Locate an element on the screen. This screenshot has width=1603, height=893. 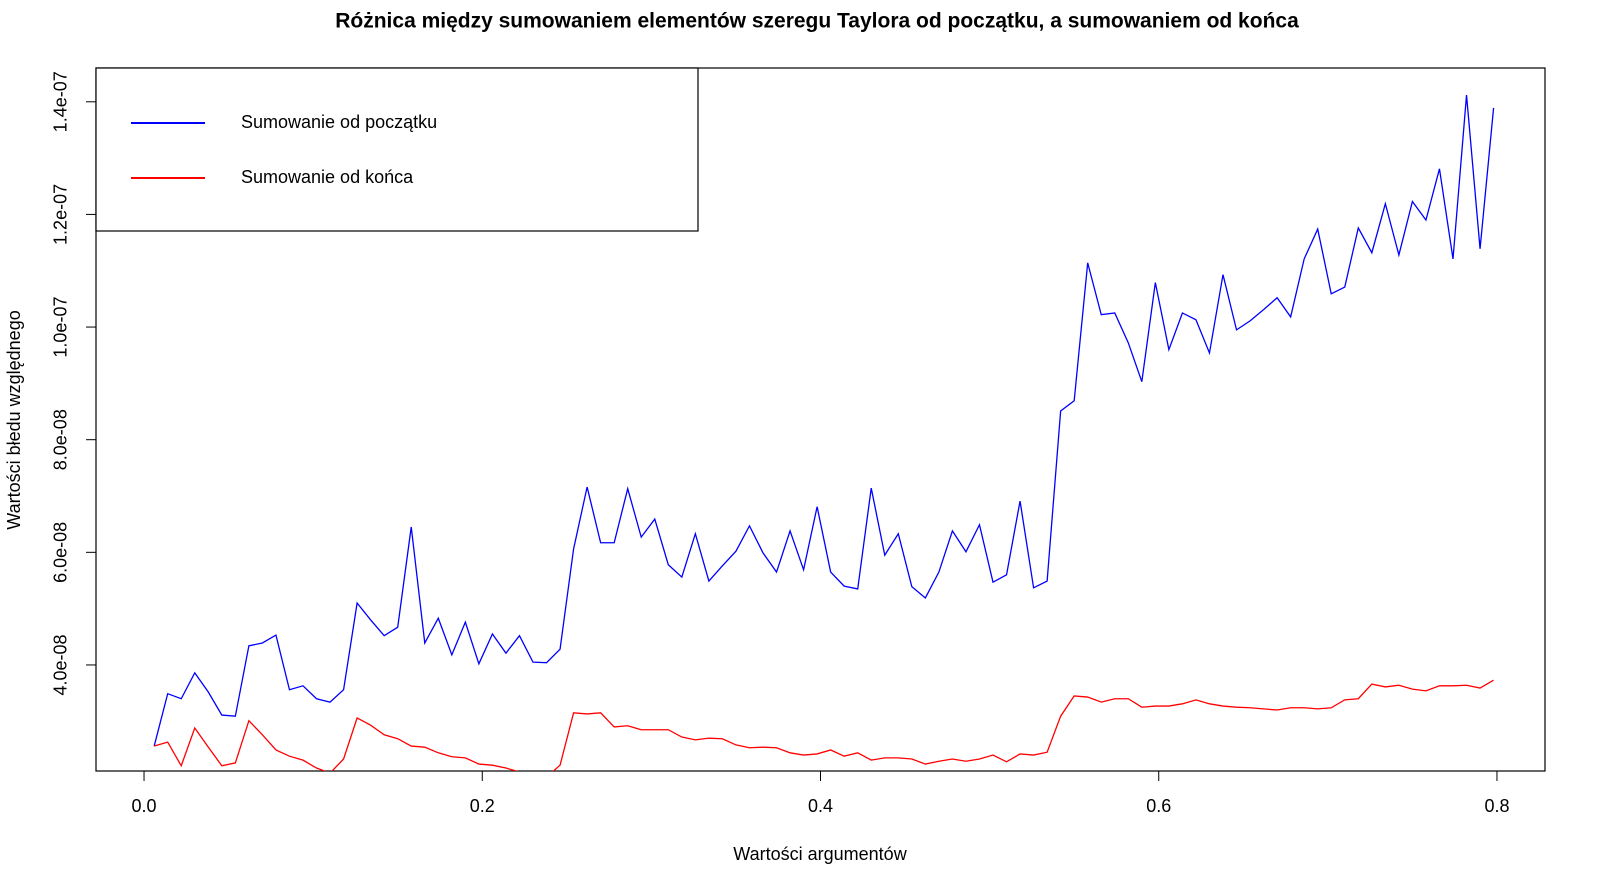
legend-box is located at coordinates (397, 149).